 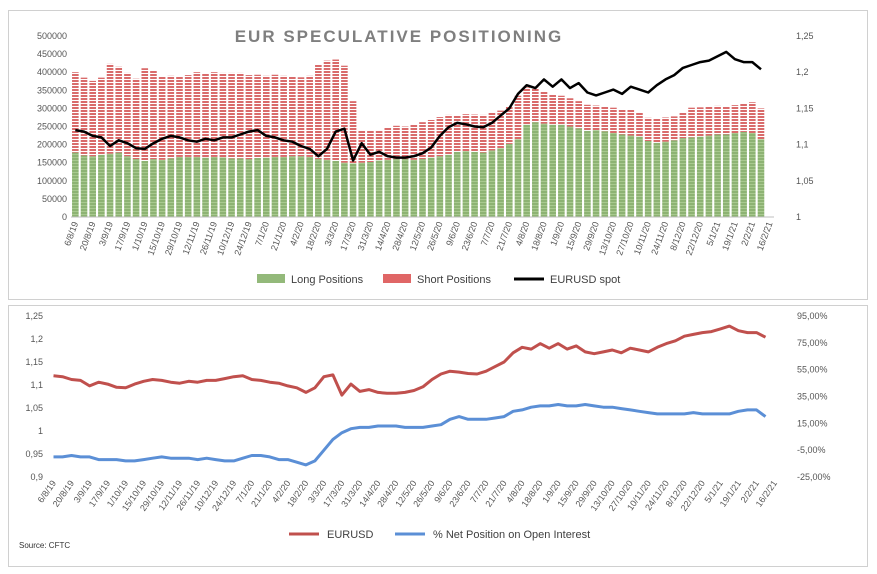 I want to click on x-tick: 8/12/20, so click(x=678, y=236).